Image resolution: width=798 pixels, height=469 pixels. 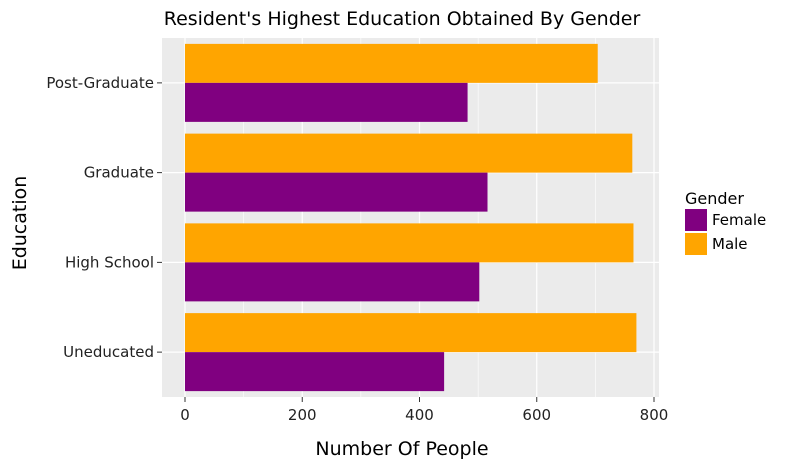 What do you see at coordinates (714, 198) in the screenshot?
I see `legend-title: Gender` at bounding box center [714, 198].